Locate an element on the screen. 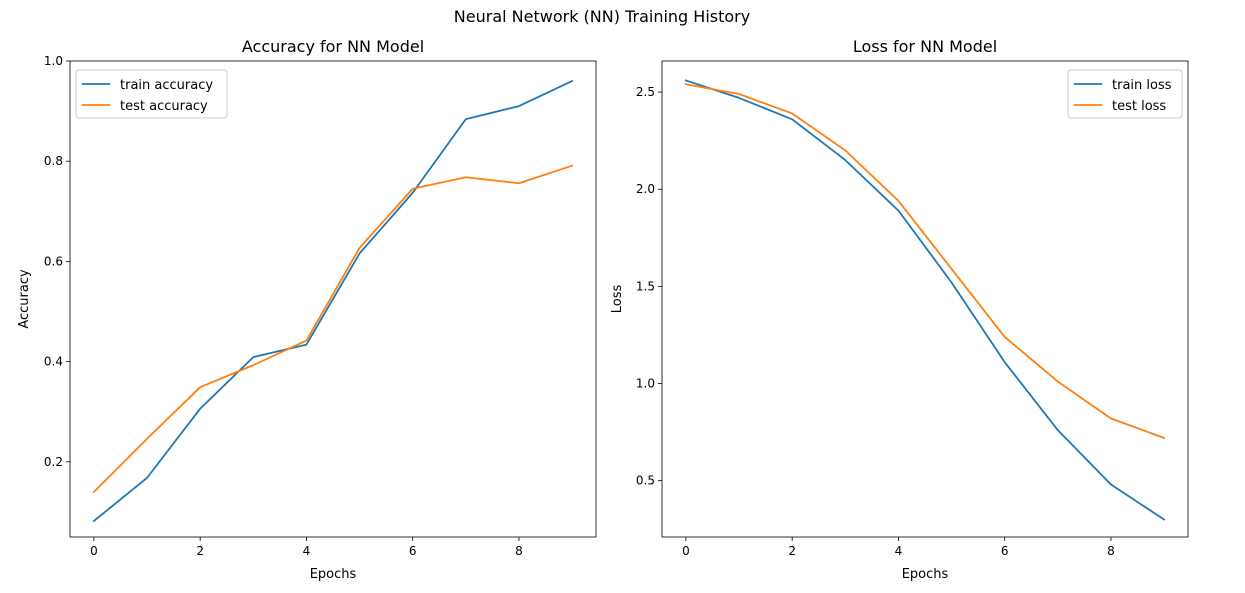 This screenshot has height=593, width=1245. y-tick-label: 0.2 is located at coordinates (53, 462).